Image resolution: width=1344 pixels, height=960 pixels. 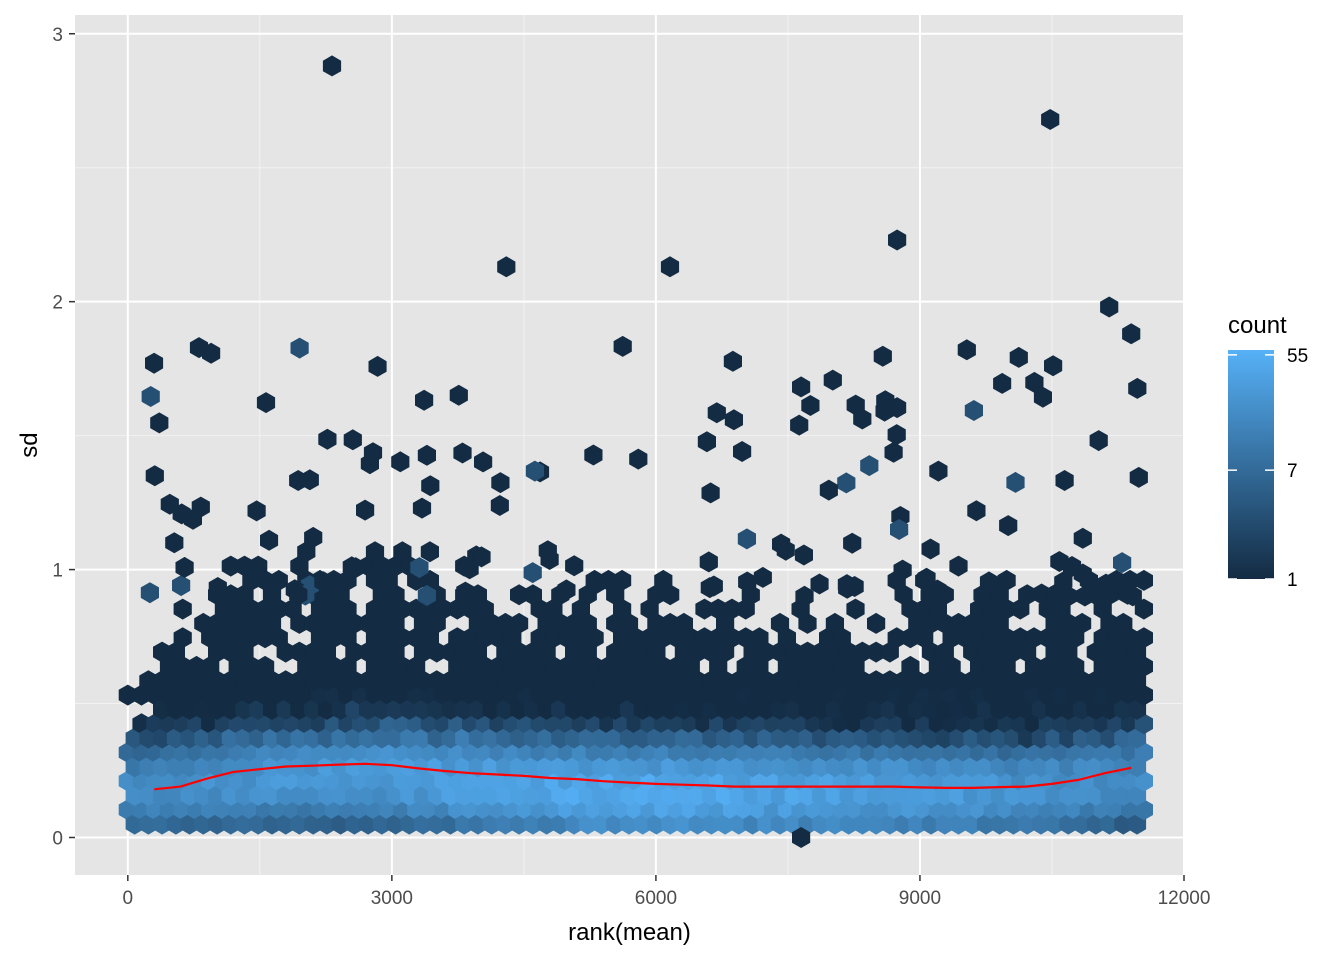 I want to click on x-tick-label: 12000, so click(x=1184, y=898).